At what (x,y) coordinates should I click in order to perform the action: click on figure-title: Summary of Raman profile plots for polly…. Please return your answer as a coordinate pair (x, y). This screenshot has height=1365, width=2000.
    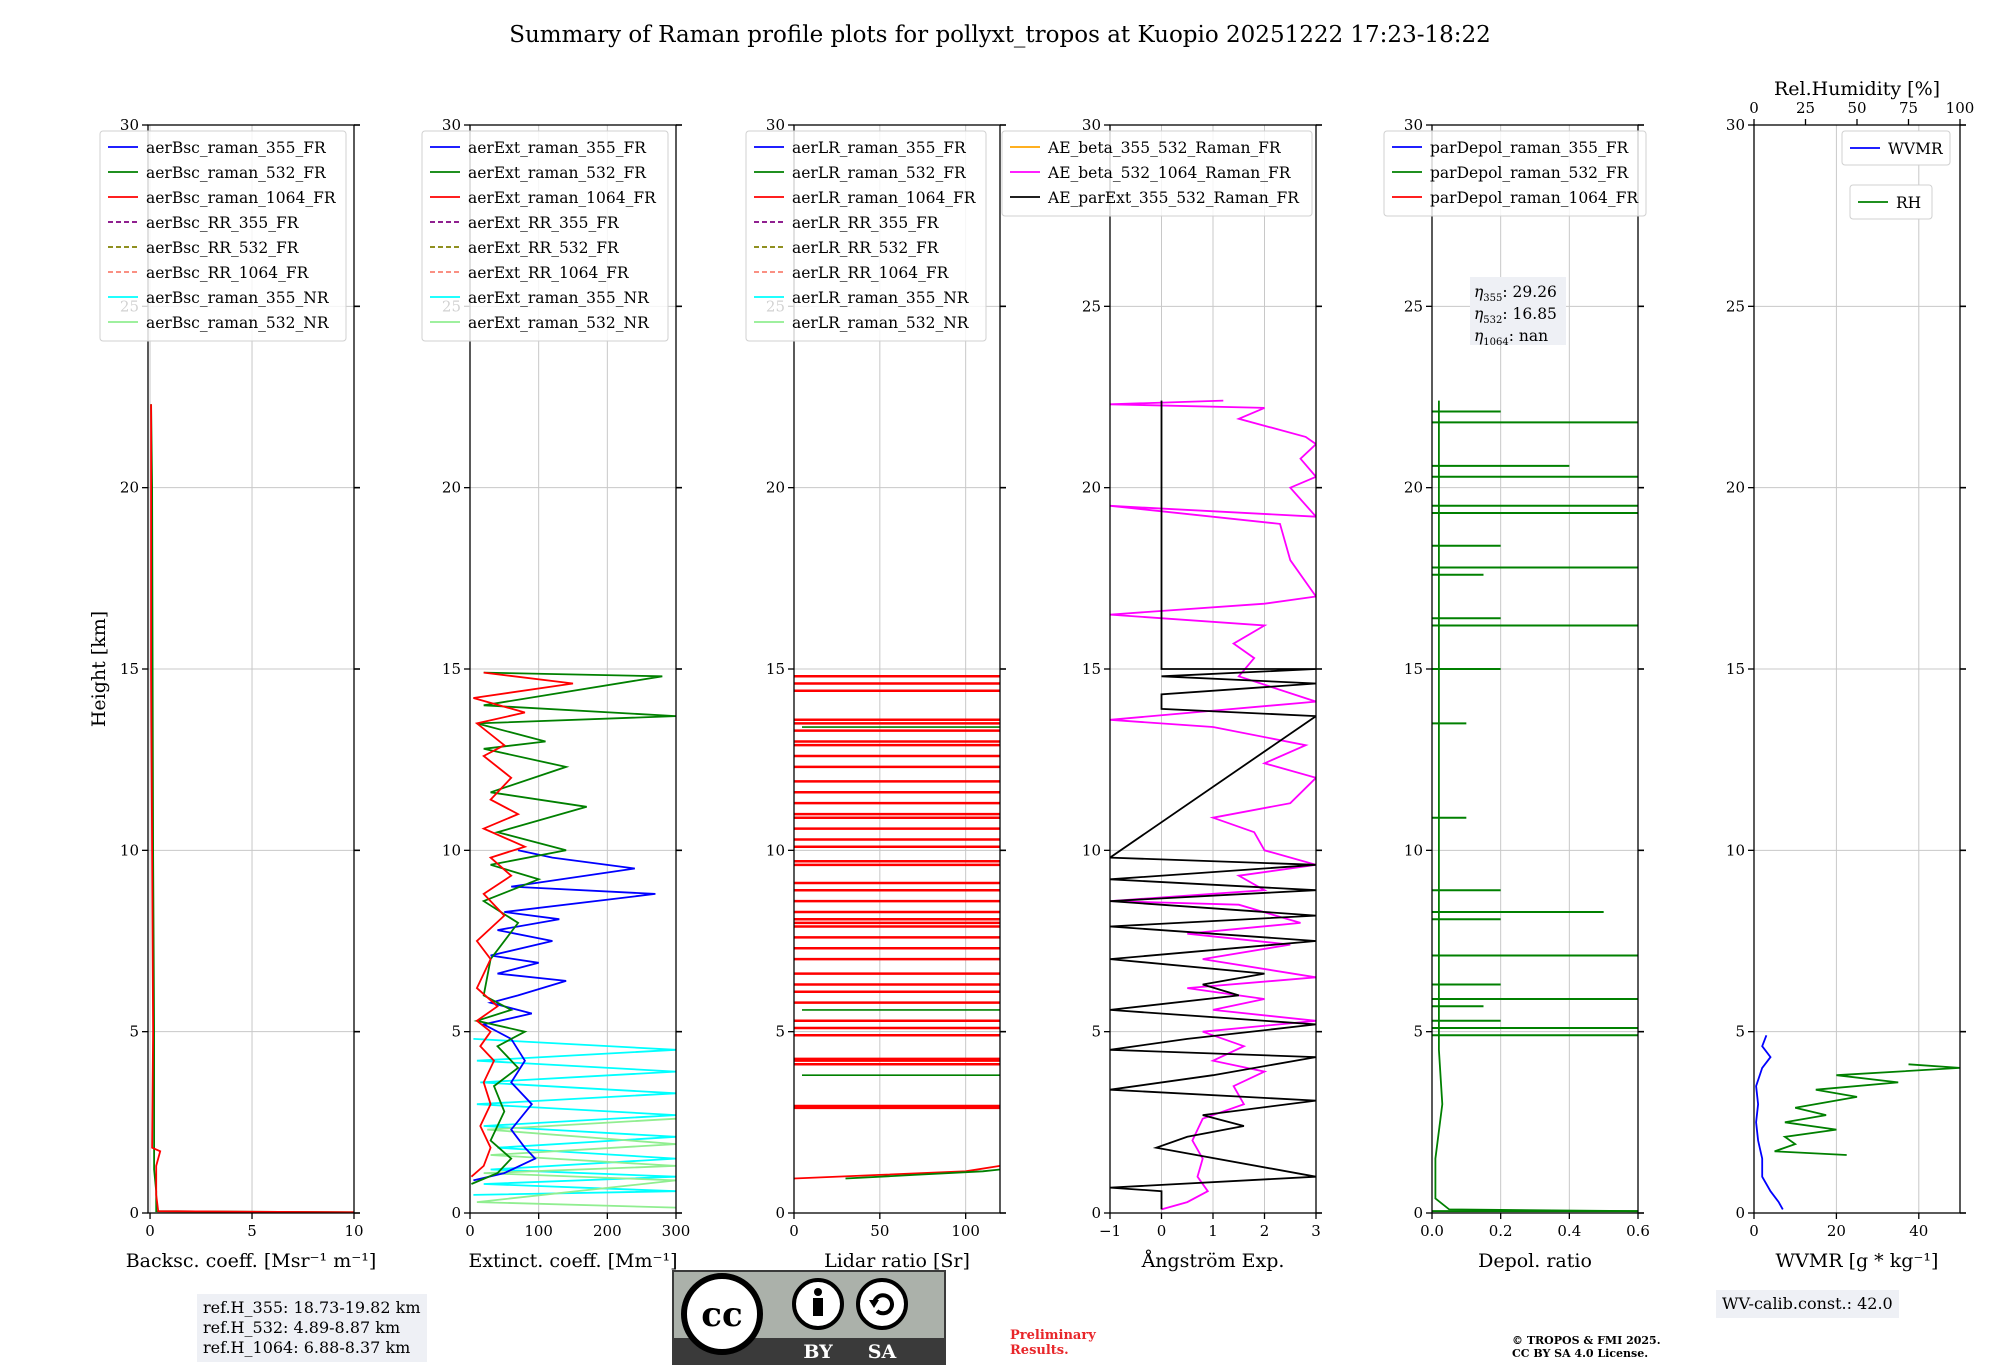
    Looking at the image, I should click on (1000, 35).